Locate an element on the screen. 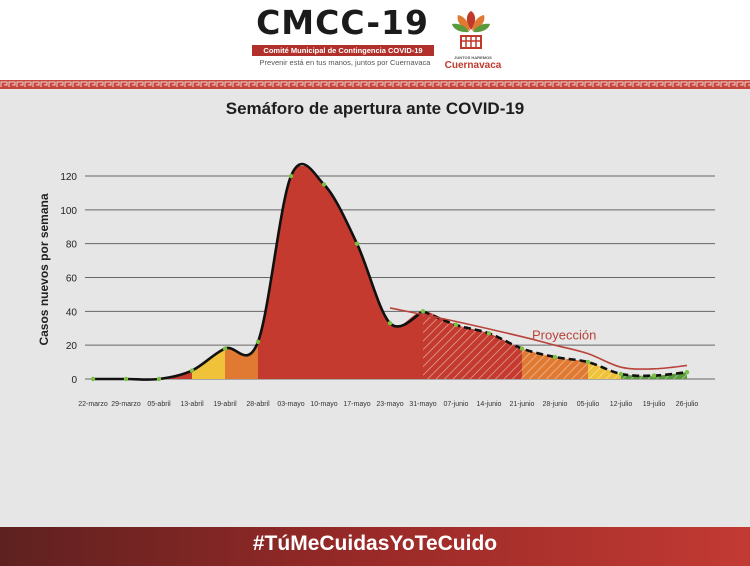  projection-line is located at coordinates (538, 338).